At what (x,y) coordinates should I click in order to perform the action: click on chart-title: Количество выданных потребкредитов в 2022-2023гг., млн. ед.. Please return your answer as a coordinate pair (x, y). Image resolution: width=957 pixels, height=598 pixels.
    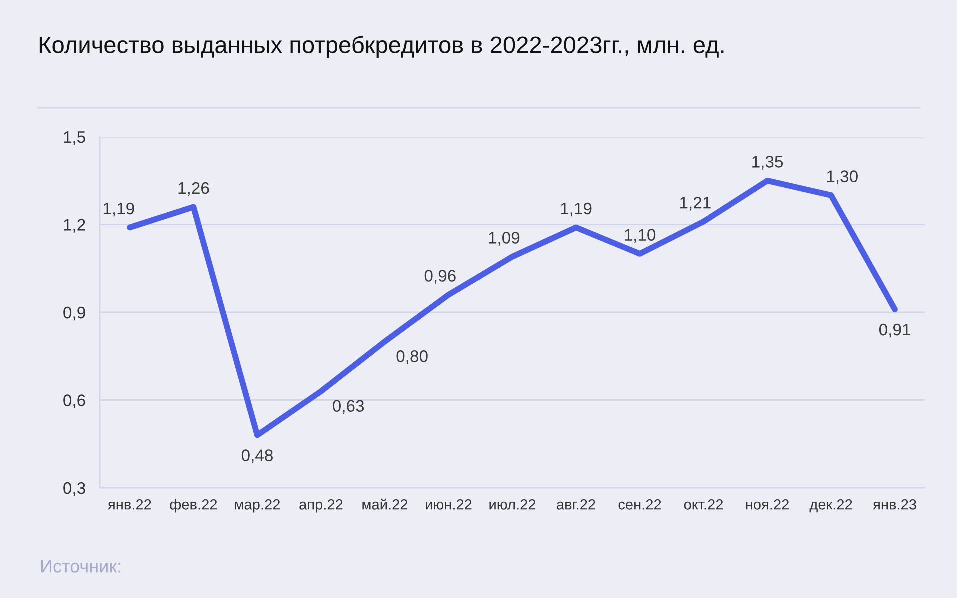
    Looking at the image, I should click on (382, 47).